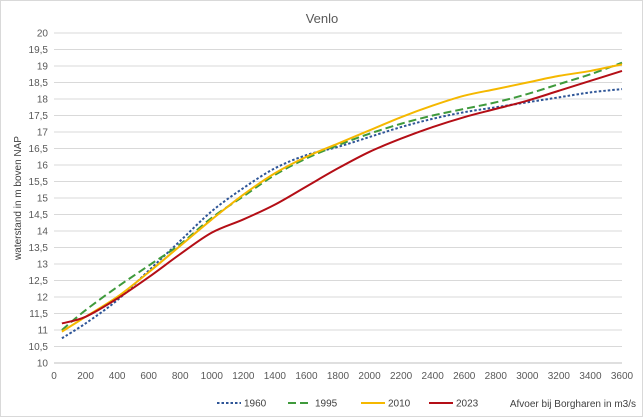  What do you see at coordinates (43, 199) in the screenshot?
I see `y-tick-label: 15` at bounding box center [43, 199].